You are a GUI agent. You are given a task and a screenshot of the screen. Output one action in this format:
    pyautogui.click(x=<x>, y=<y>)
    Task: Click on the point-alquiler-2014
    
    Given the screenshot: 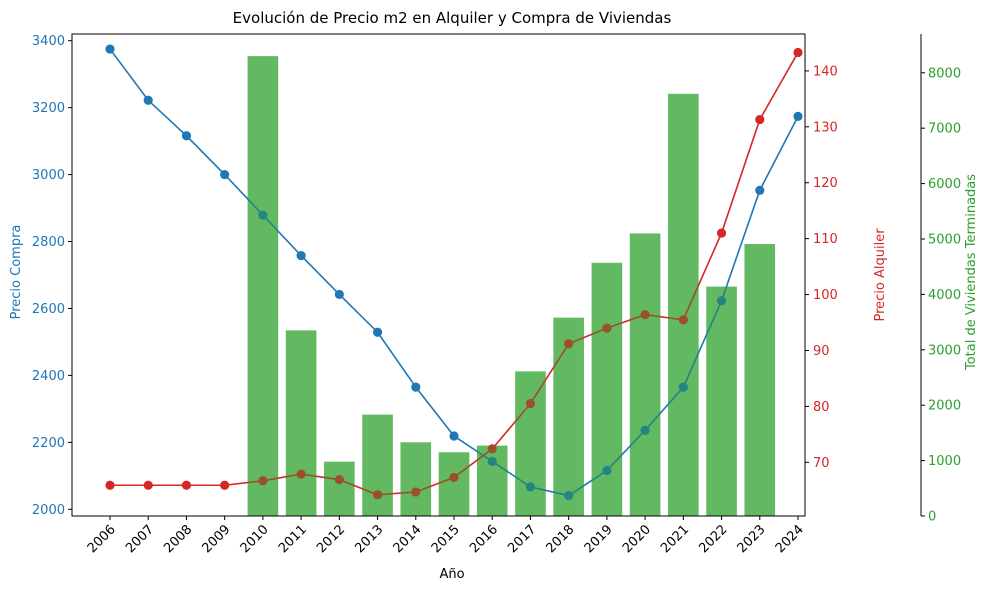 What is the action you would take?
    pyautogui.click(x=416, y=492)
    